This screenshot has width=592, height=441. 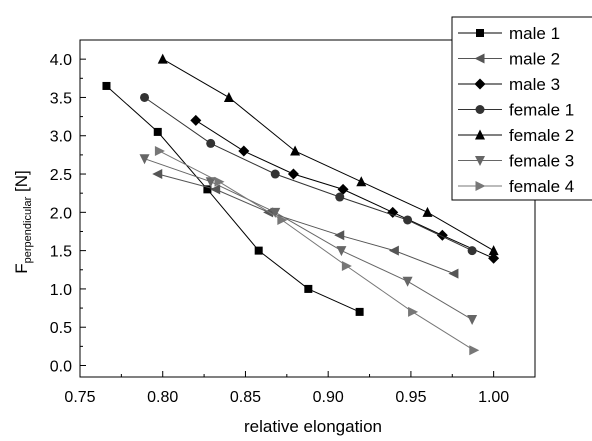 I want to click on legend-item-male-1: male 1, so click(x=509, y=33).